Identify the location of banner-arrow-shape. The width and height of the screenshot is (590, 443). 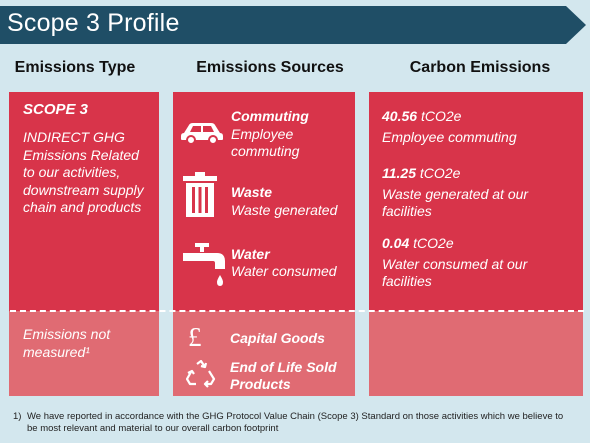
(293, 25).